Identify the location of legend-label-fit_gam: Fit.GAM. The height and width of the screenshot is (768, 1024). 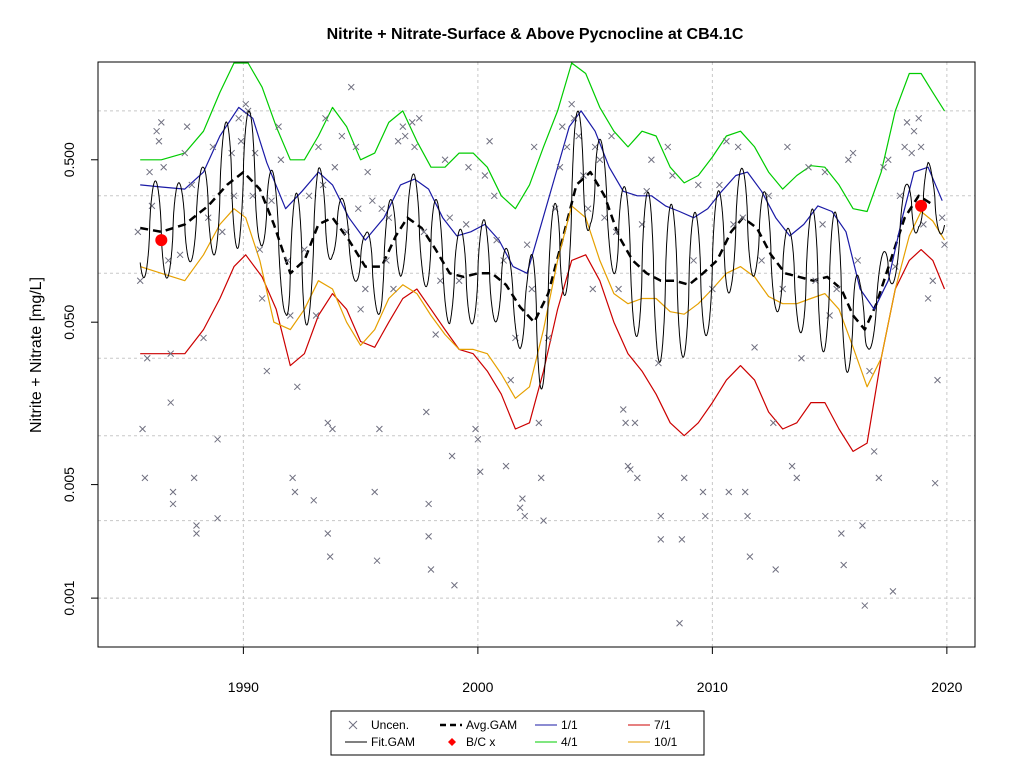
(393, 742).